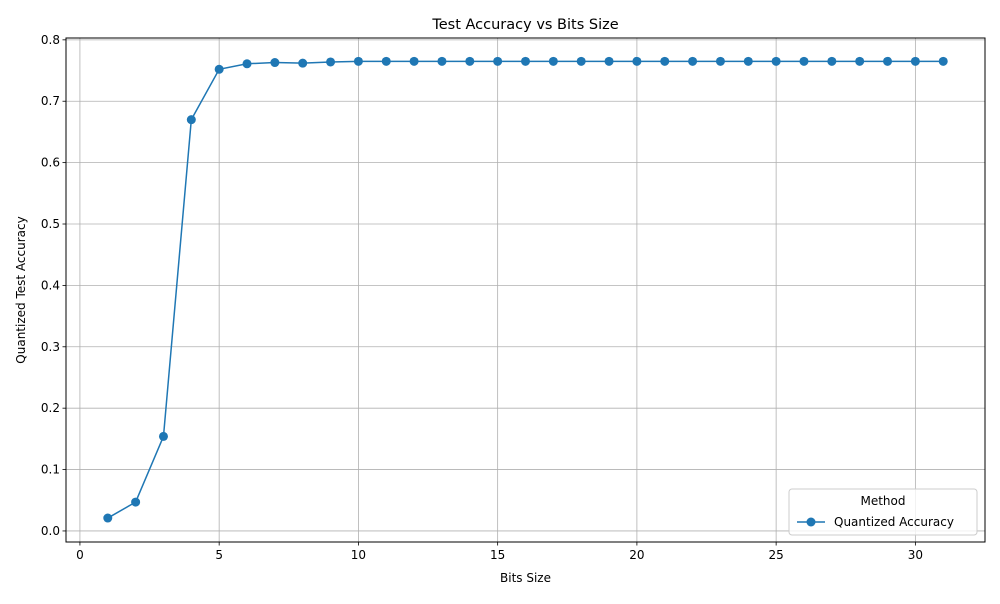  I want to click on legend-title: Method, so click(882, 501).